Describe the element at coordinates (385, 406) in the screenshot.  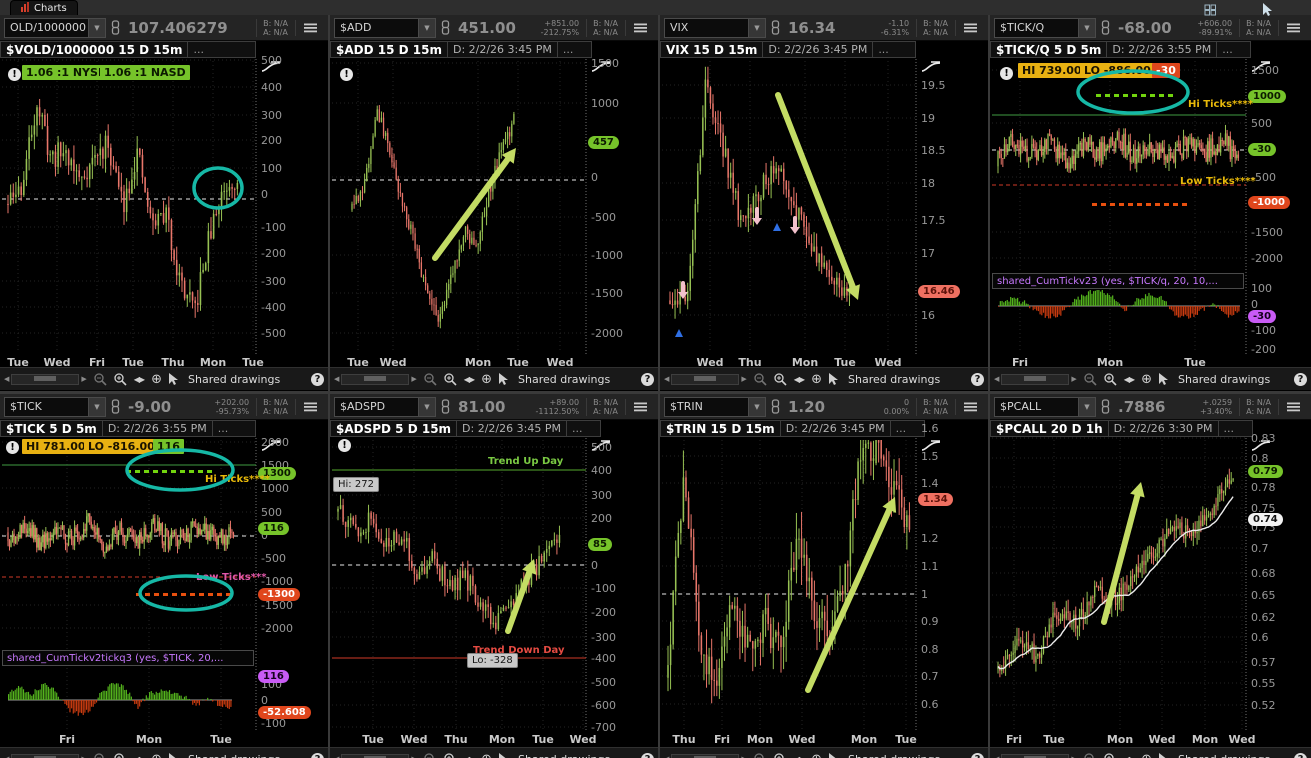
I see `symbol-input: $ADSPD ▼` at that location.